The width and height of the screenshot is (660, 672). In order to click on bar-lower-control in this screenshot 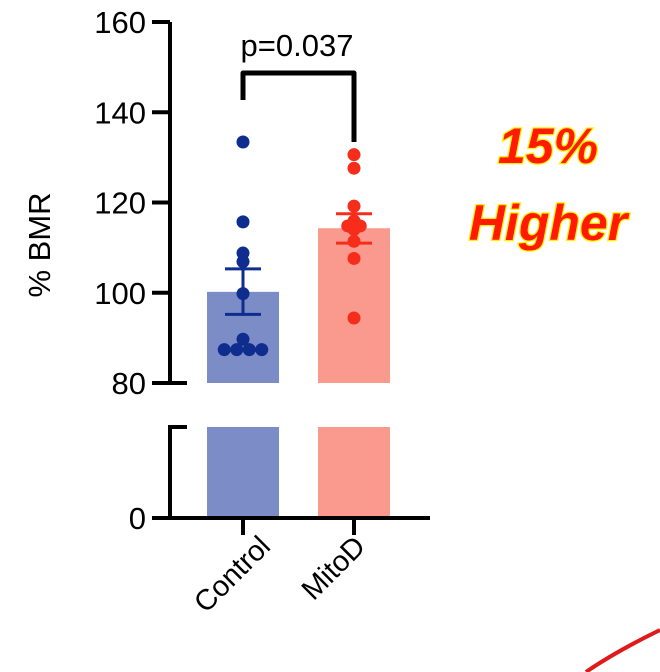, I will do `click(243, 472)`.